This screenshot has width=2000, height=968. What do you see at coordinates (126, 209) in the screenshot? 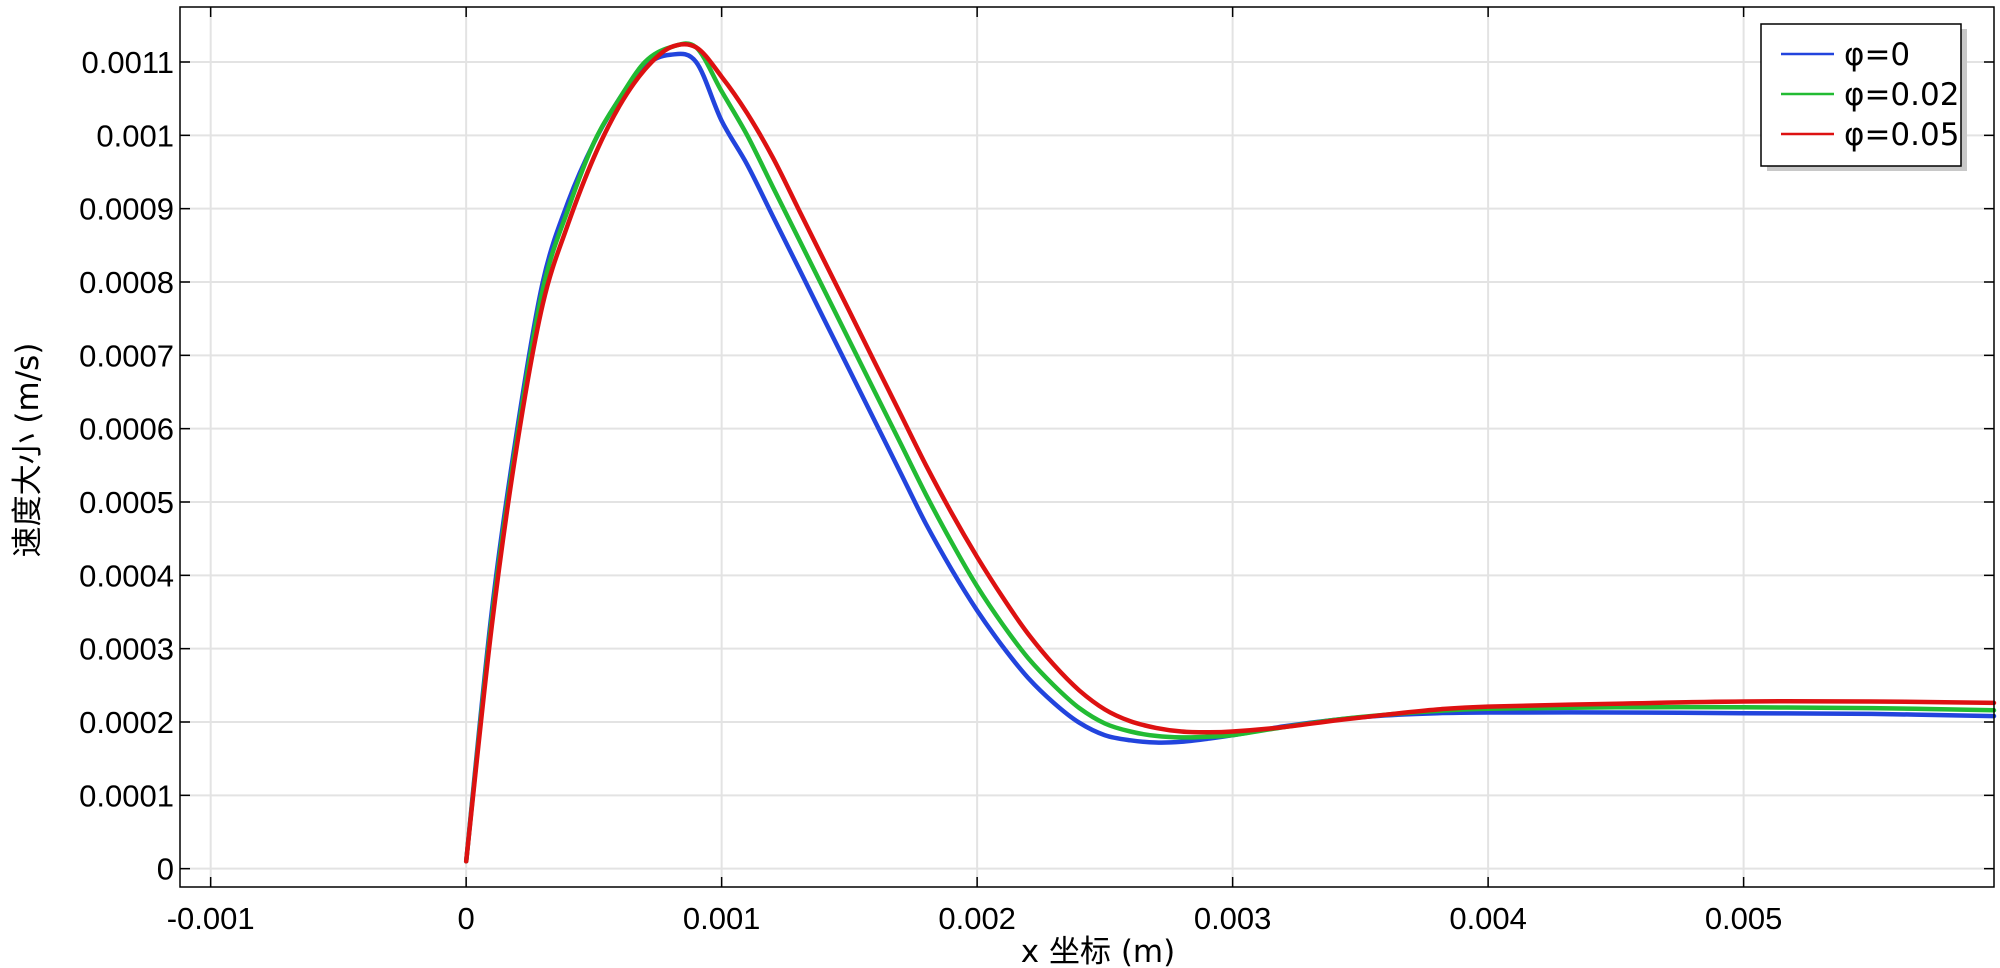
I see `y-tick-label: 0.0009` at bounding box center [126, 209].